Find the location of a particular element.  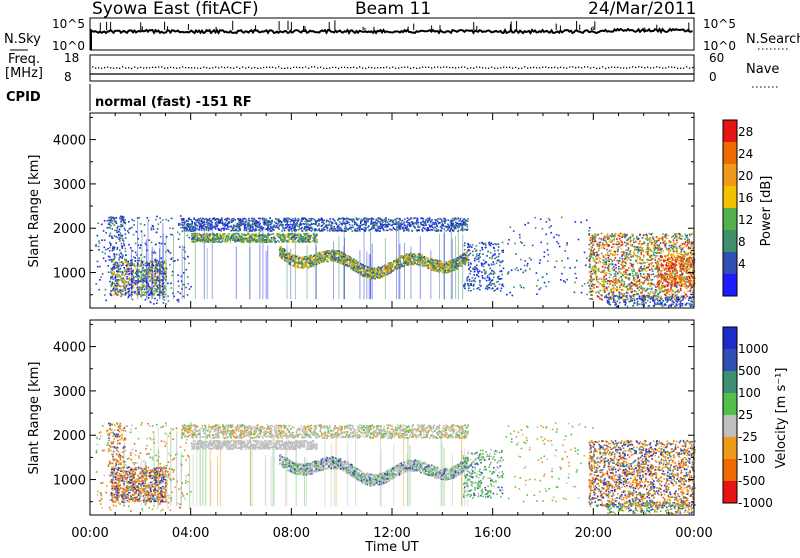

nsky-tick-top: 10^5 is located at coordinates (68, 24).